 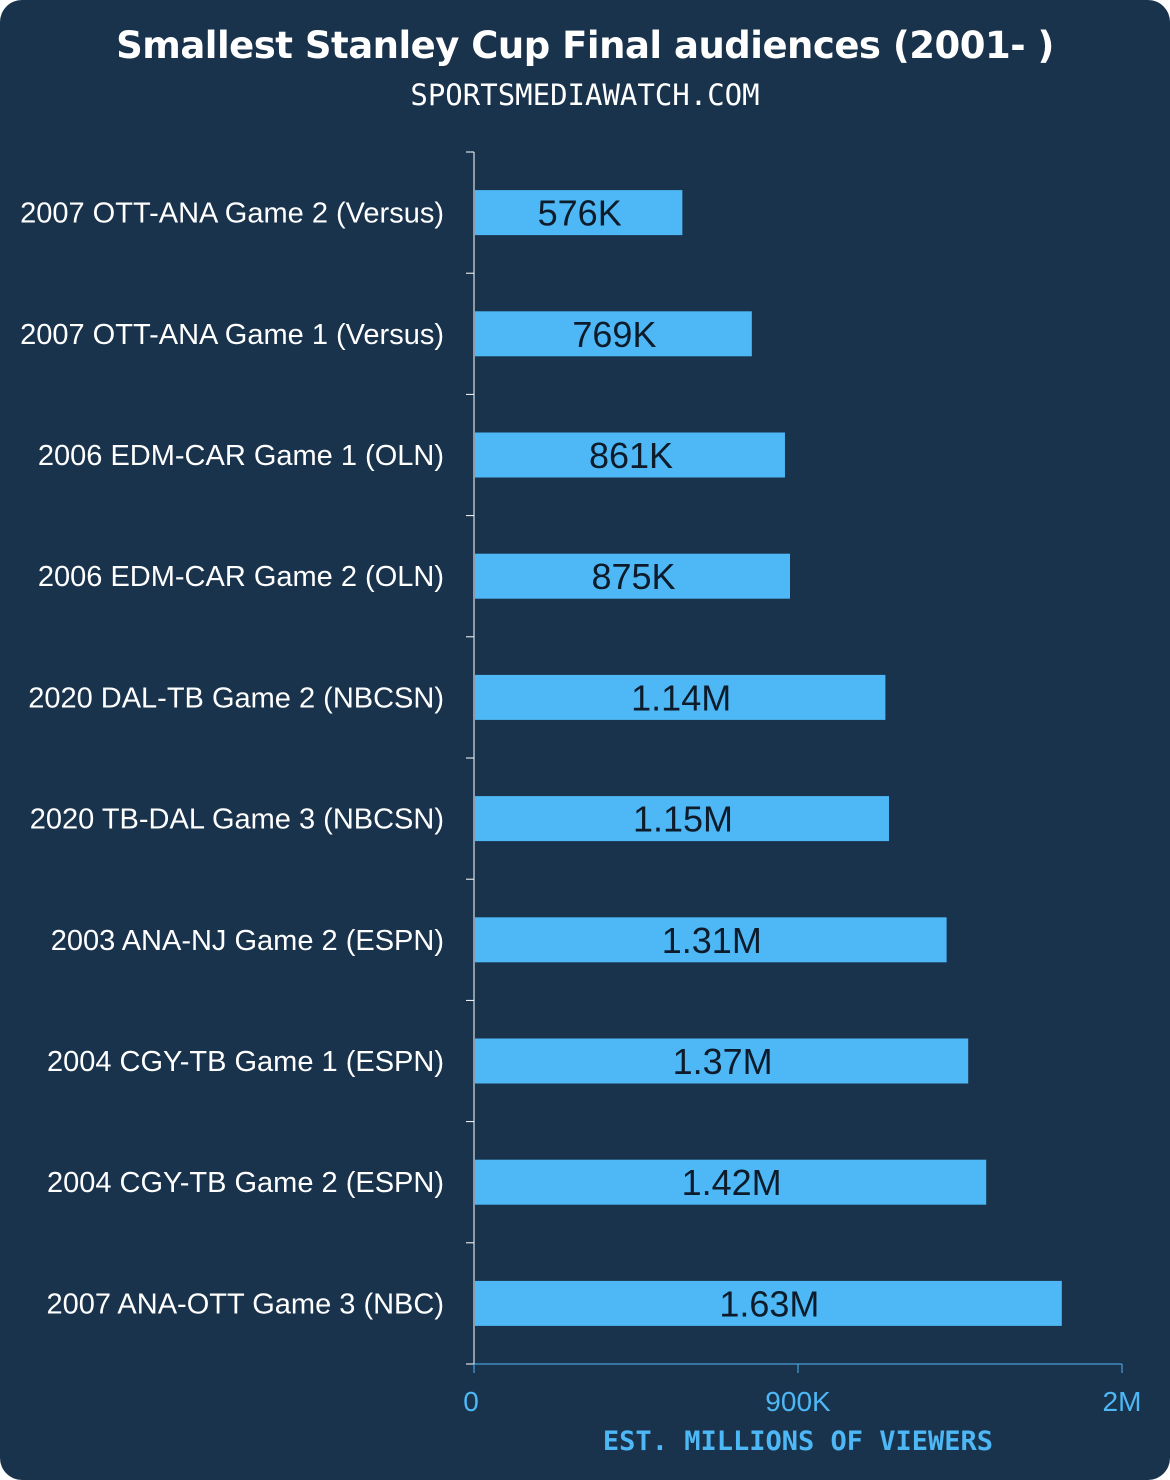 I want to click on x-tick-label: 0, so click(x=471, y=1401).